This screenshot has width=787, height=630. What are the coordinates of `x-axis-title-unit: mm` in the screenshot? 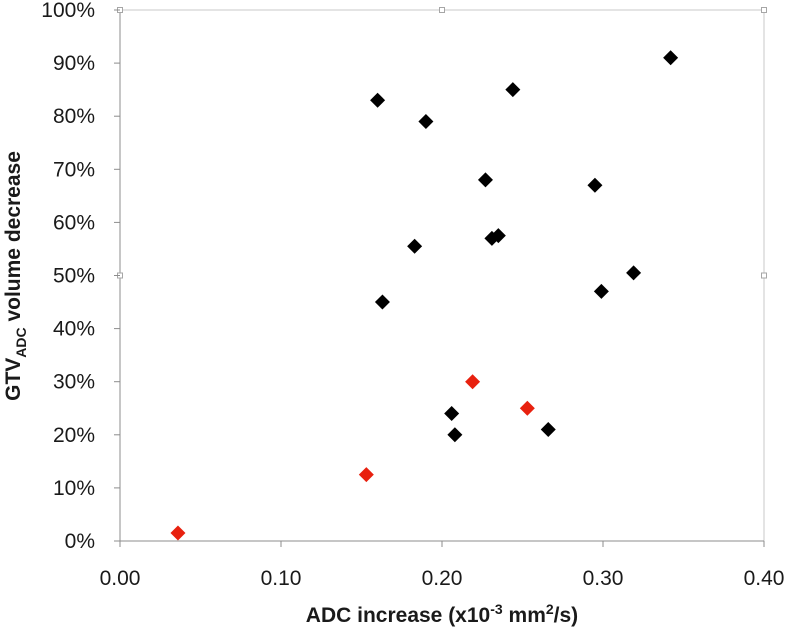 It's located at (524, 615).